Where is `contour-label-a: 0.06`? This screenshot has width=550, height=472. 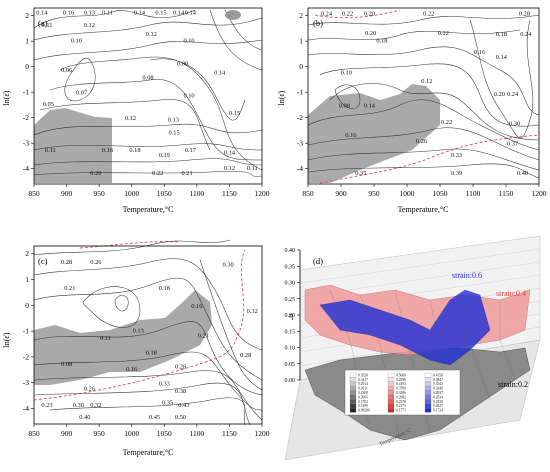 contour-label-a: 0.06 is located at coordinates (66, 70).